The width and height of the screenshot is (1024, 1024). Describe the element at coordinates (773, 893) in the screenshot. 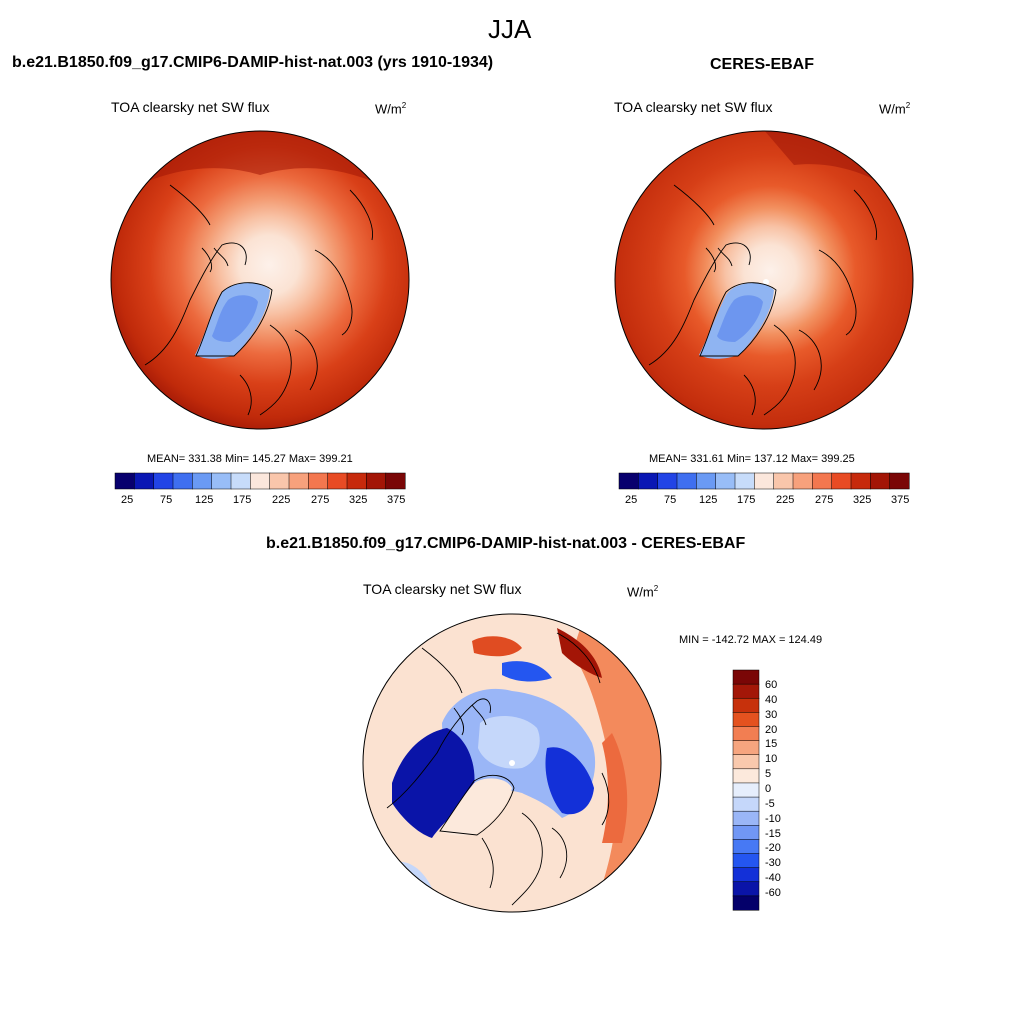

I see `diff-cb-label-14: -60` at that location.